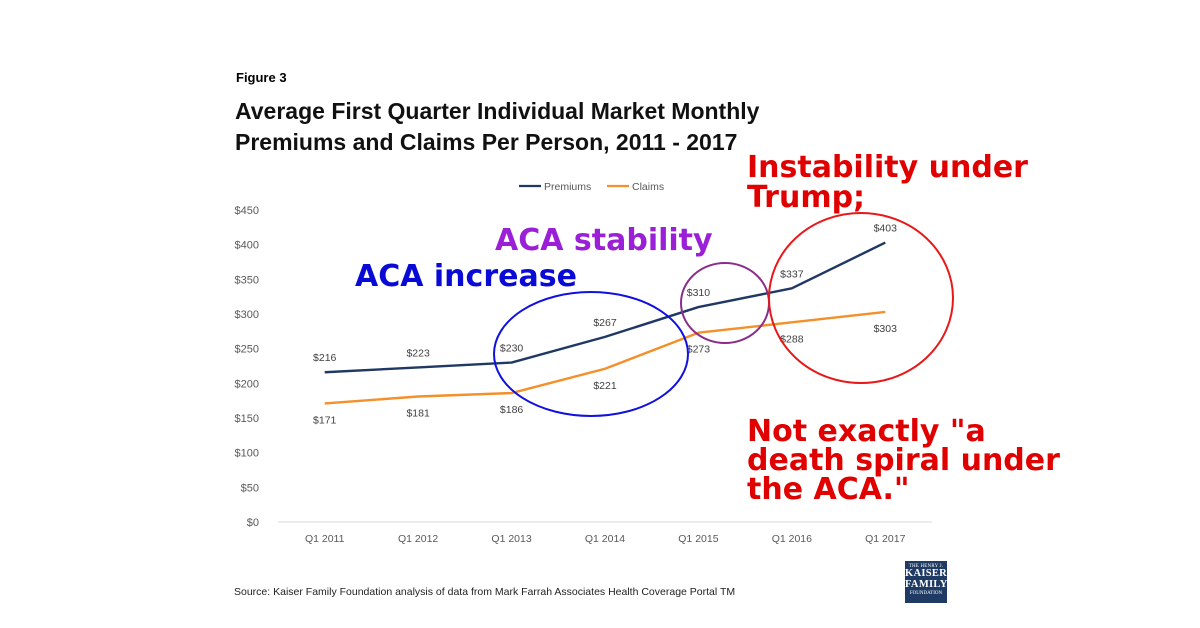 Image resolution: width=1200 pixels, height=628 pixels. What do you see at coordinates (567, 187) in the screenshot?
I see `legend-label-premiums: Premiums` at bounding box center [567, 187].